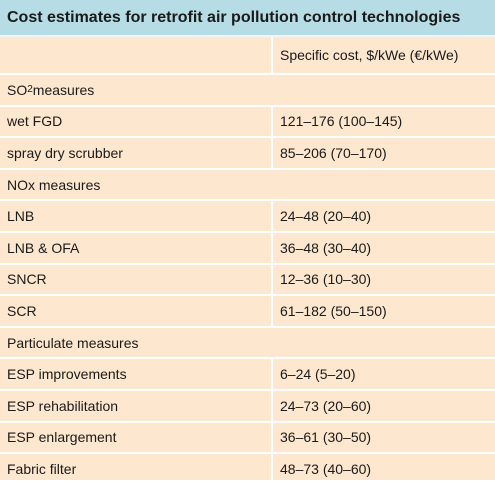 The height and width of the screenshot is (486, 495). I want to click on table-row: ESP enlargement 36–61 (30–50), so click(247, 438).